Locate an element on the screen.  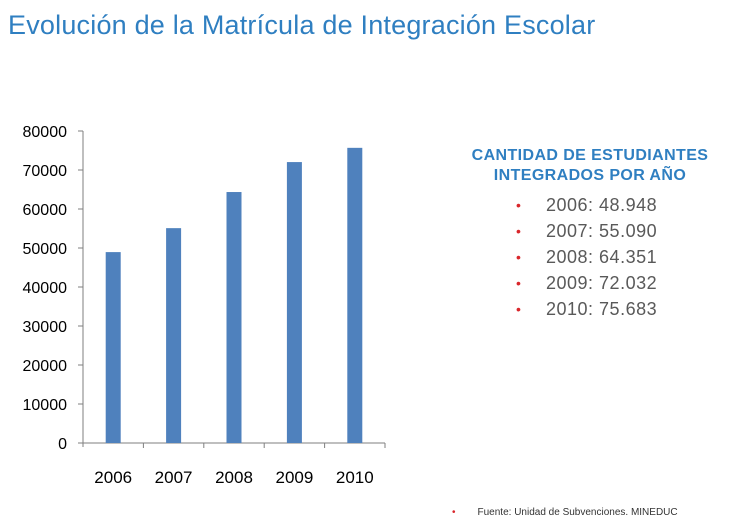
bar-2007 is located at coordinates (174, 335).